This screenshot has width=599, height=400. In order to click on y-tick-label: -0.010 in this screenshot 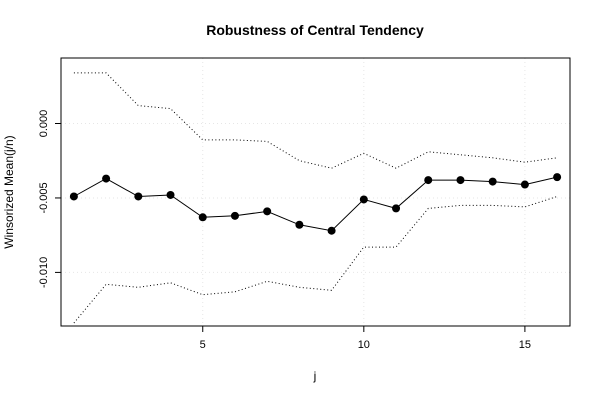, I will do `click(44, 272)`.